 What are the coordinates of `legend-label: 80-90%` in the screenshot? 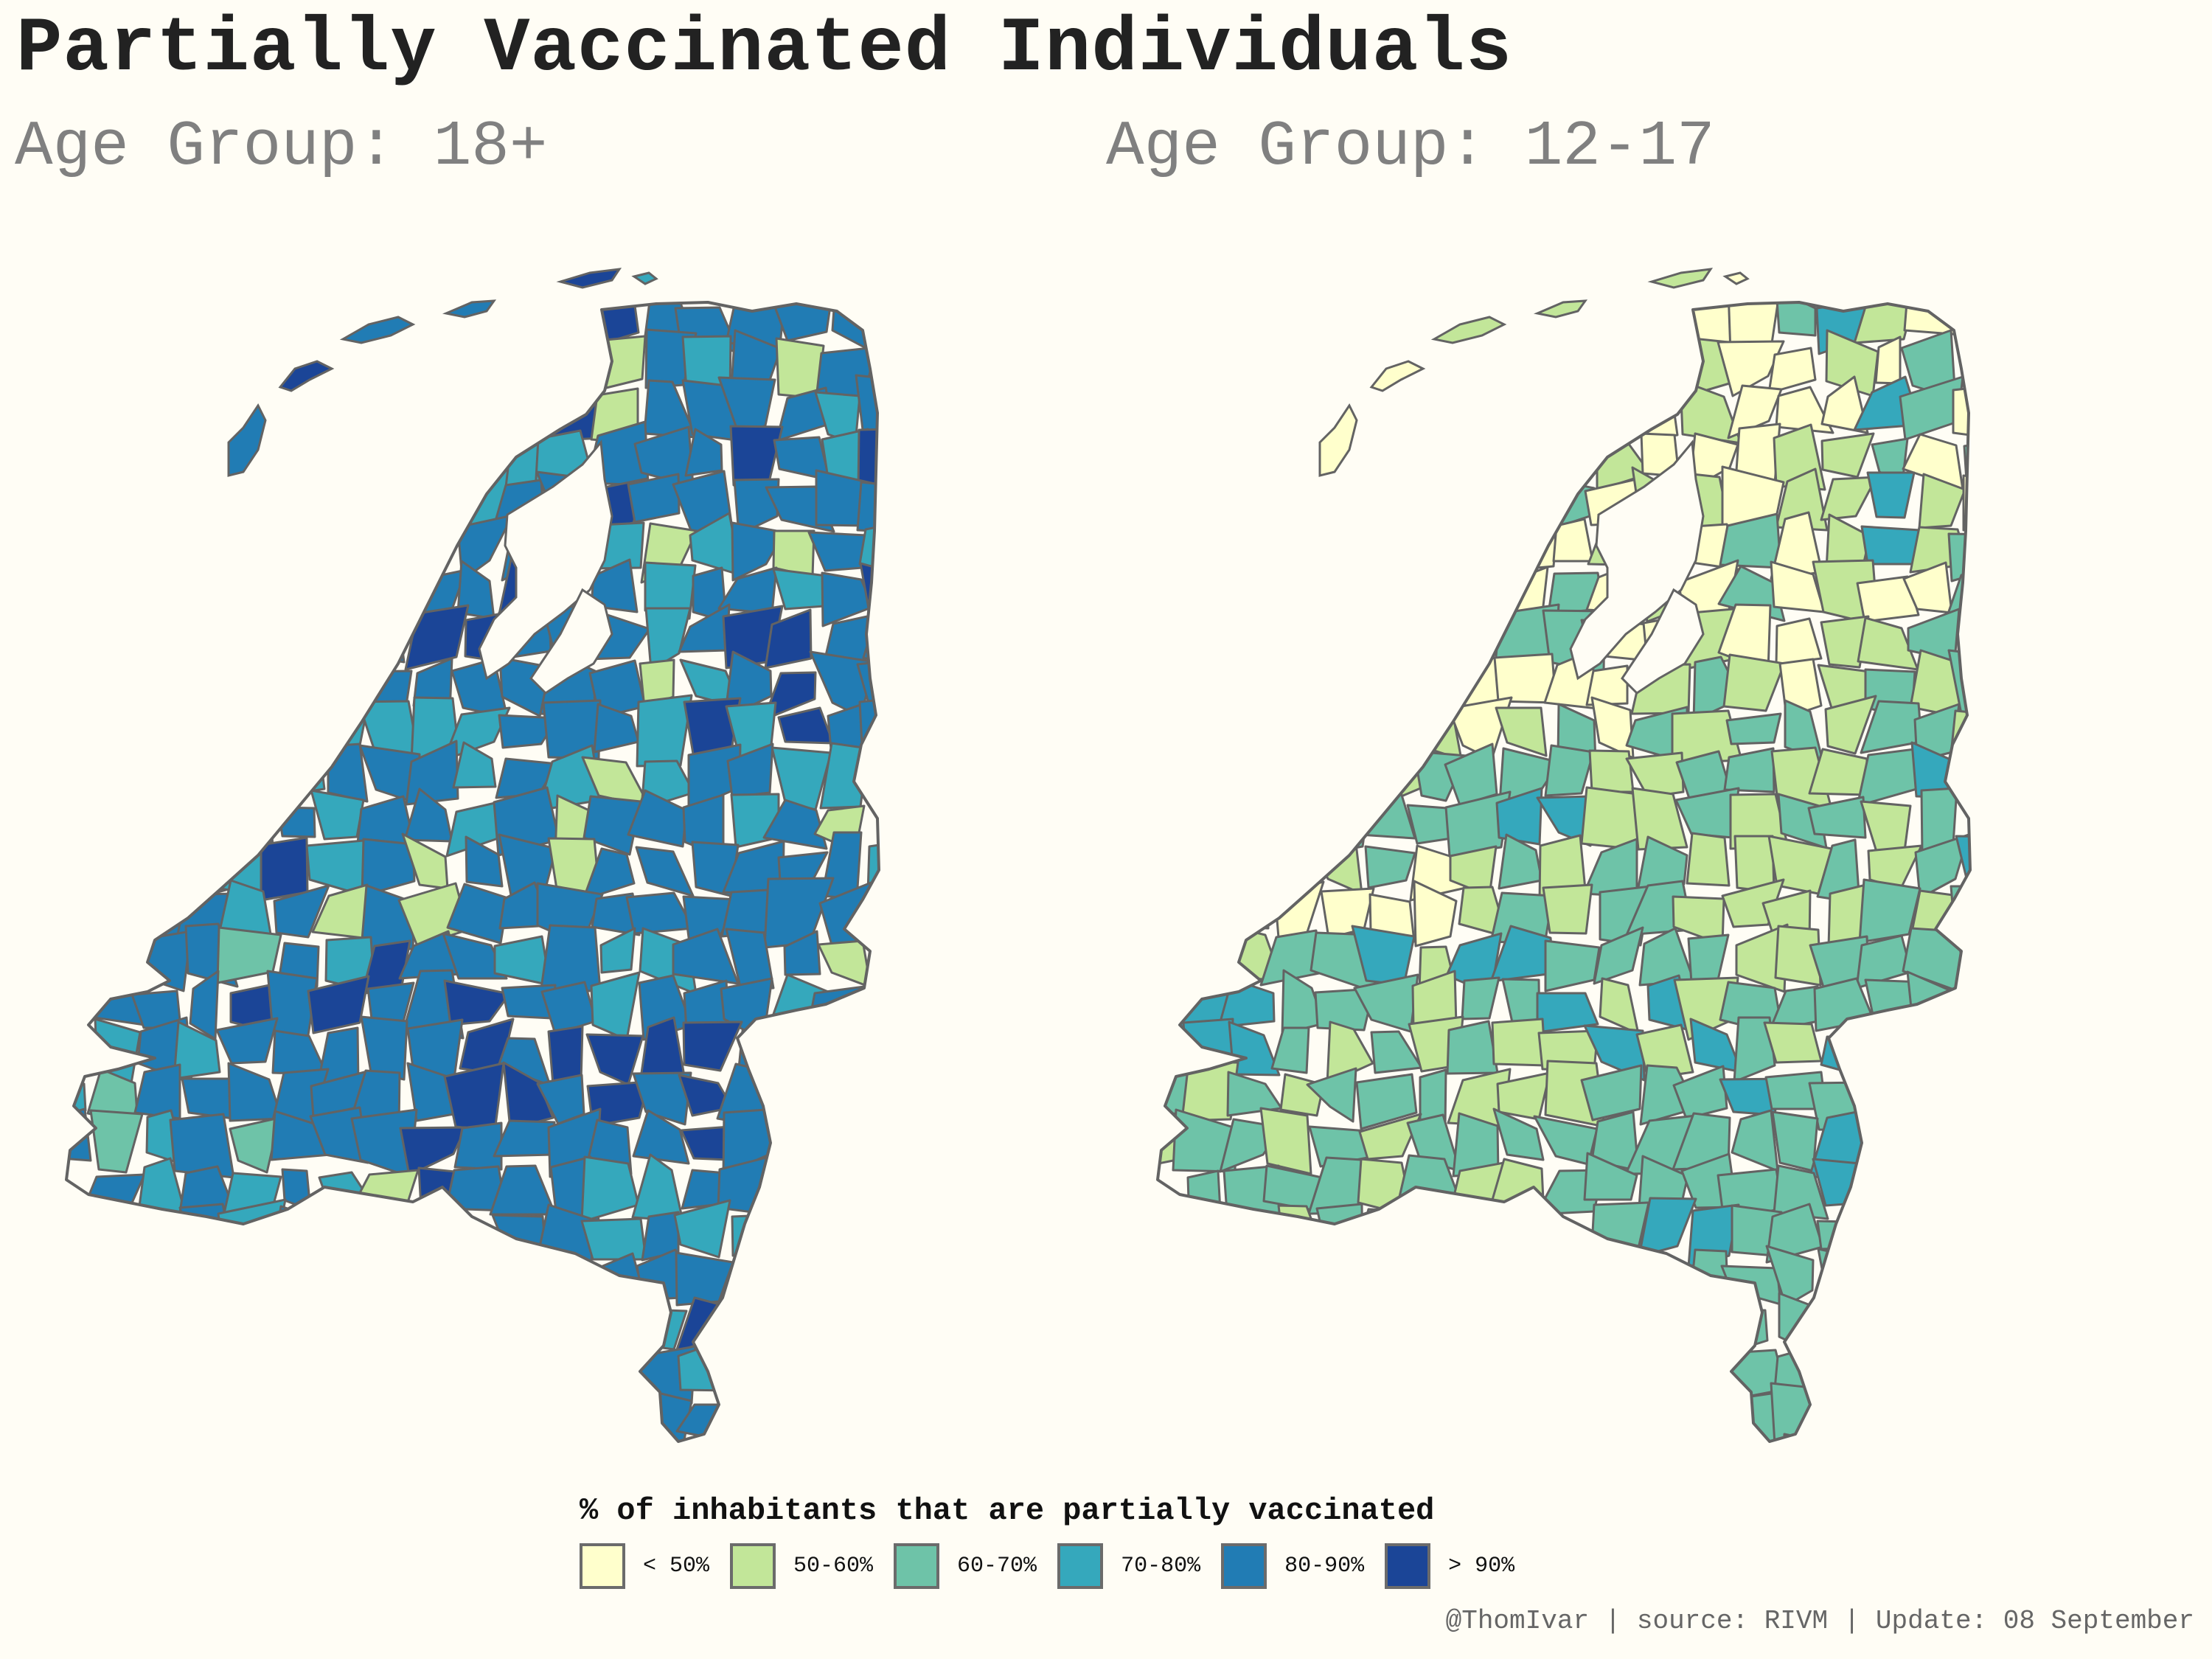 It's located at (1324, 1566).